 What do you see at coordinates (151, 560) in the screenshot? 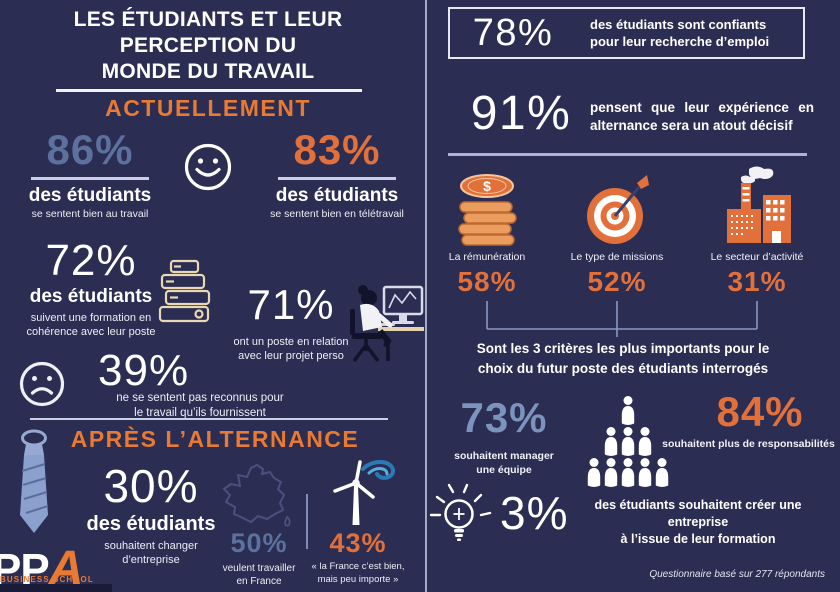
I see `stat-30-sub-line2: d’entreprise` at bounding box center [151, 560].